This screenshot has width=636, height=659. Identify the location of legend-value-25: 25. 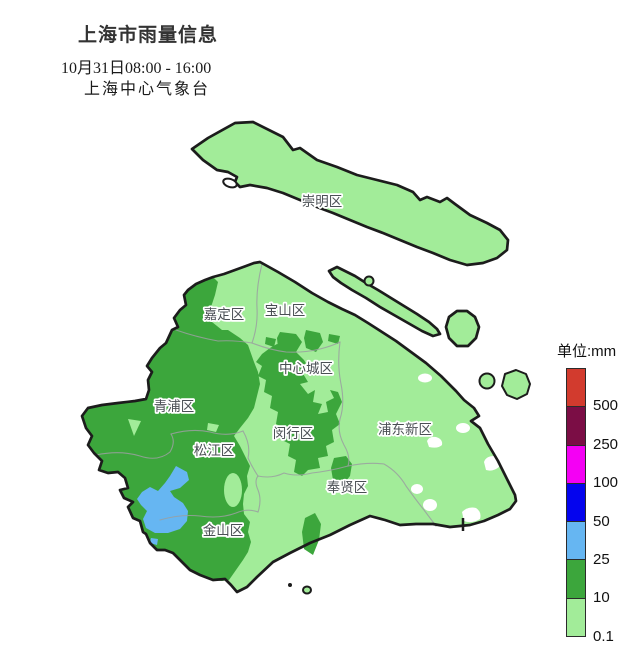
(601, 559).